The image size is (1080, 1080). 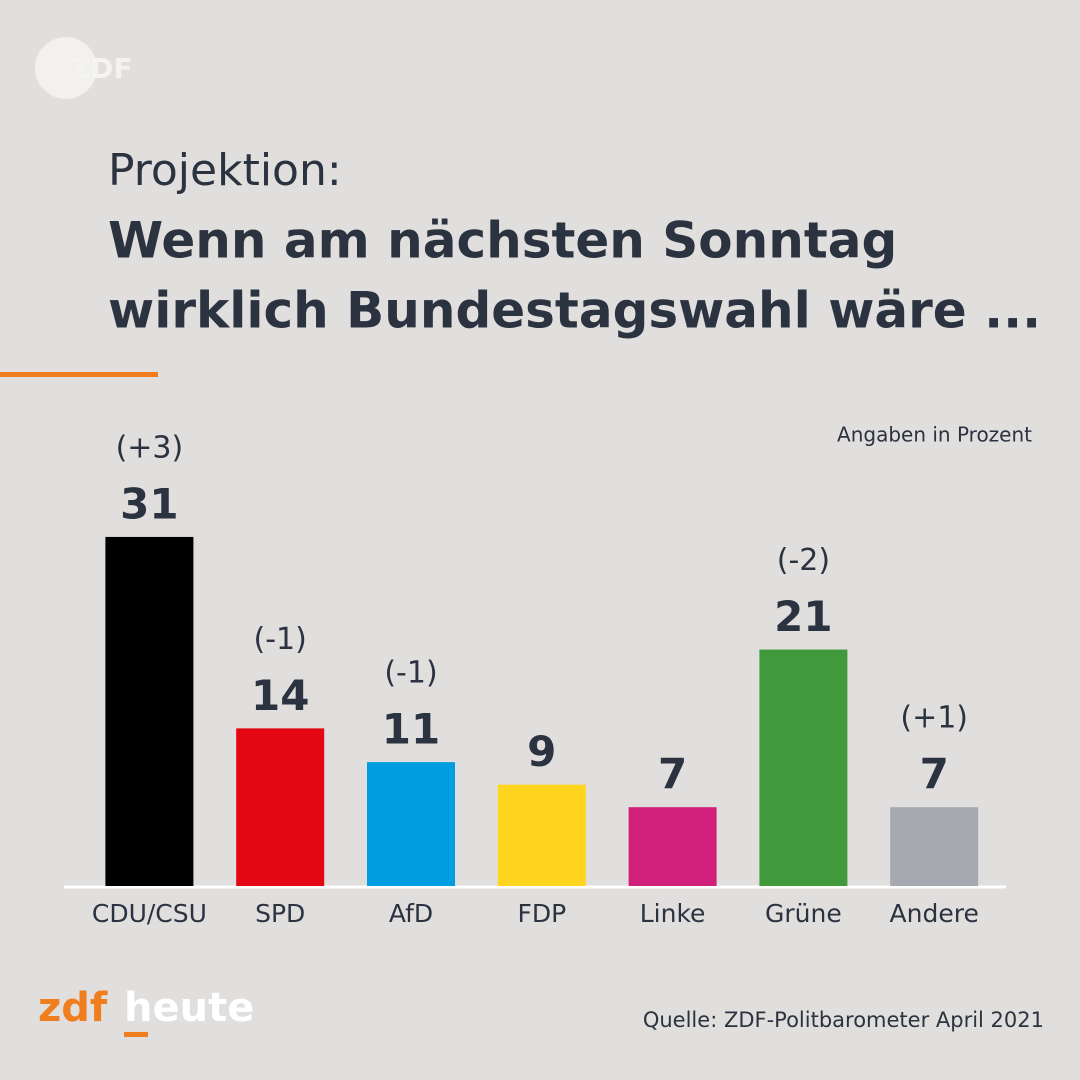 I want to click on title-line: Wenn am nächsten Sonntag, so click(x=502, y=241).